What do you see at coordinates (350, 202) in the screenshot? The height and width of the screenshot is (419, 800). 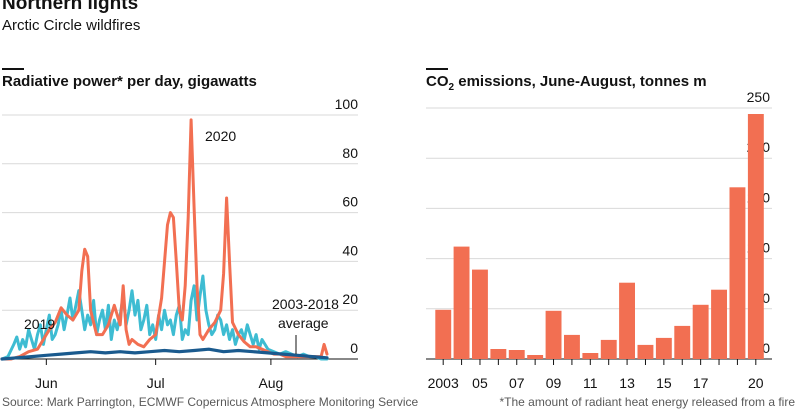 I see `left-y-tick-label: 60` at bounding box center [350, 202].